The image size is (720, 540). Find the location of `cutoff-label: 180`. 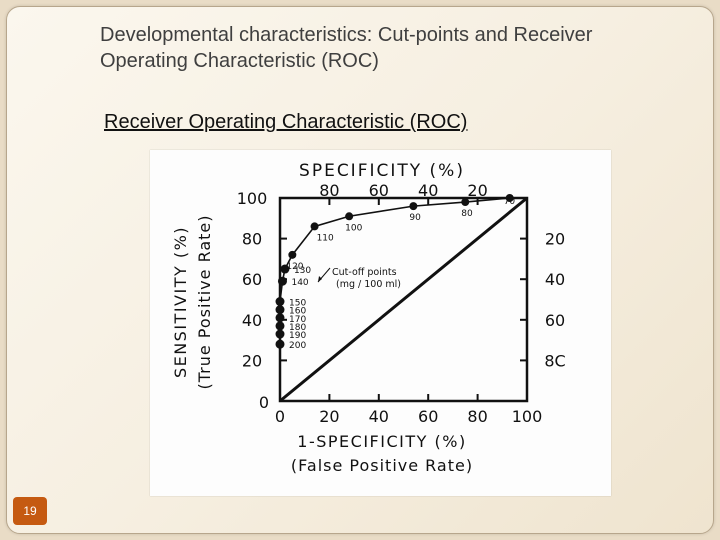

cutoff-label: 180 is located at coordinates (297, 328).